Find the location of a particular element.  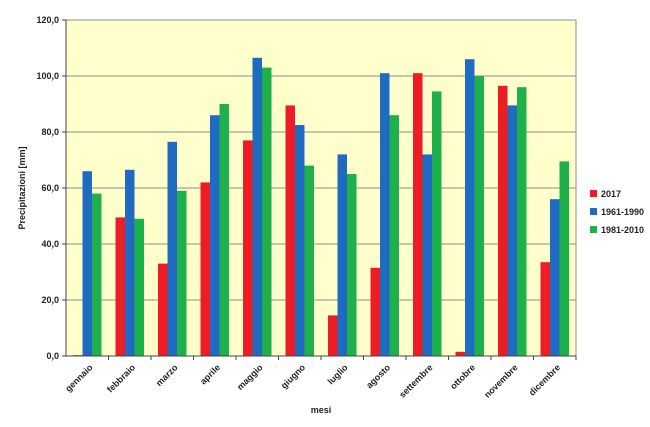

bar-1961-1990-settembre is located at coordinates (427, 255).